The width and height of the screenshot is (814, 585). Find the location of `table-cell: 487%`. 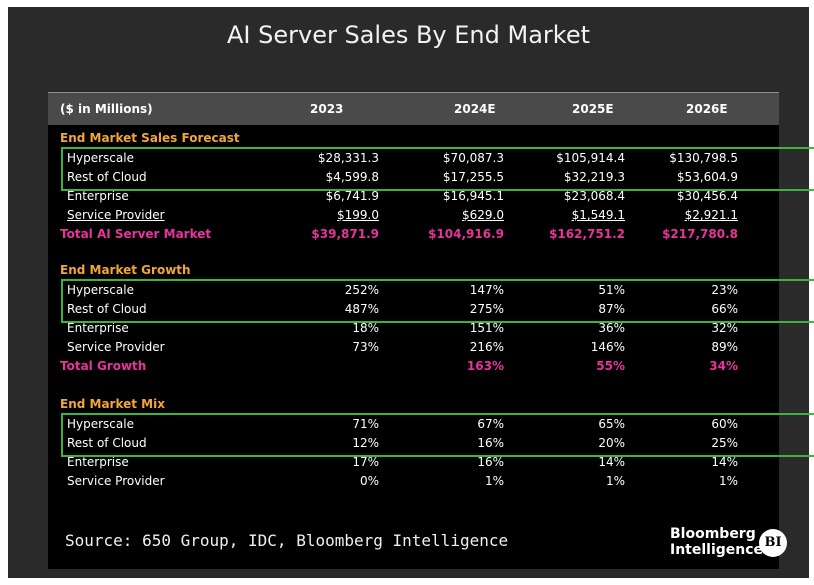

table-cell: 487% is located at coordinates (361, 309).